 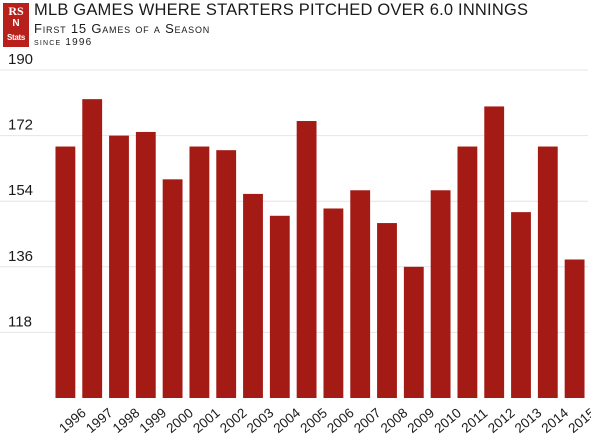 I want to click on x-tick-label: 2004, so click(x=287, y=420).